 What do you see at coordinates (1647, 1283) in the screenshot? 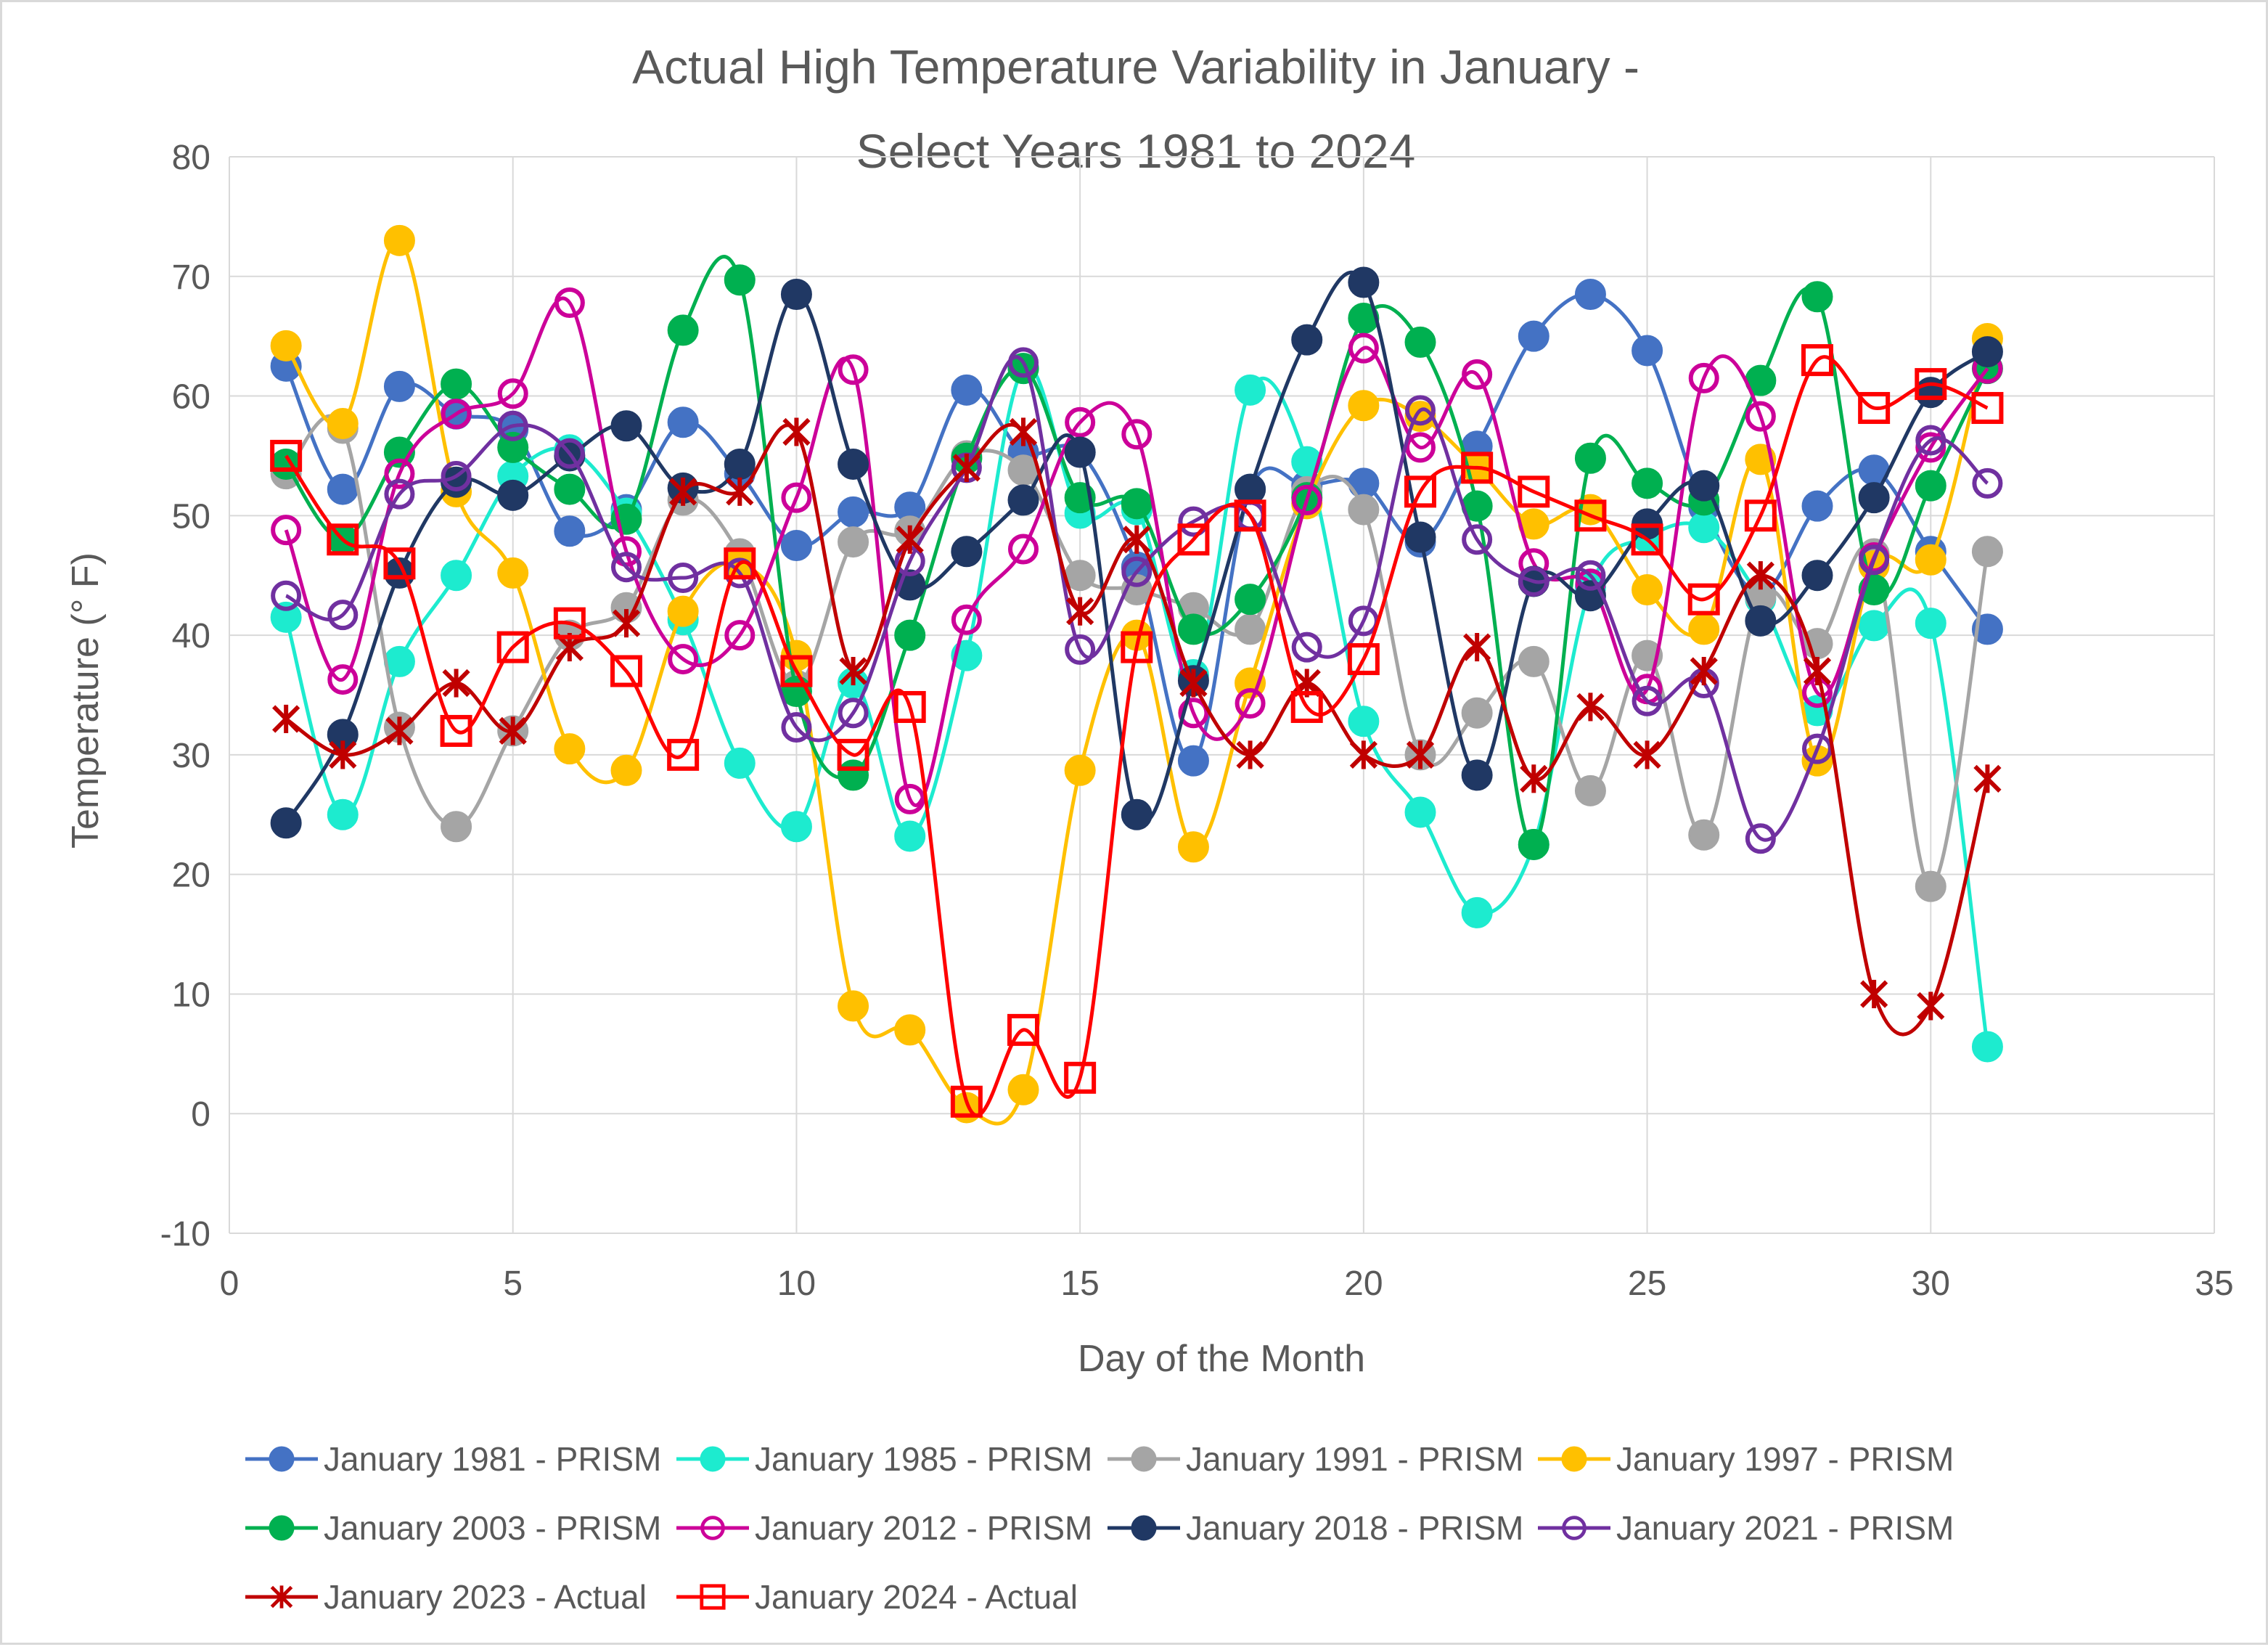
I see `x-tick-label: 25` at bounding box center [1647, 1283].